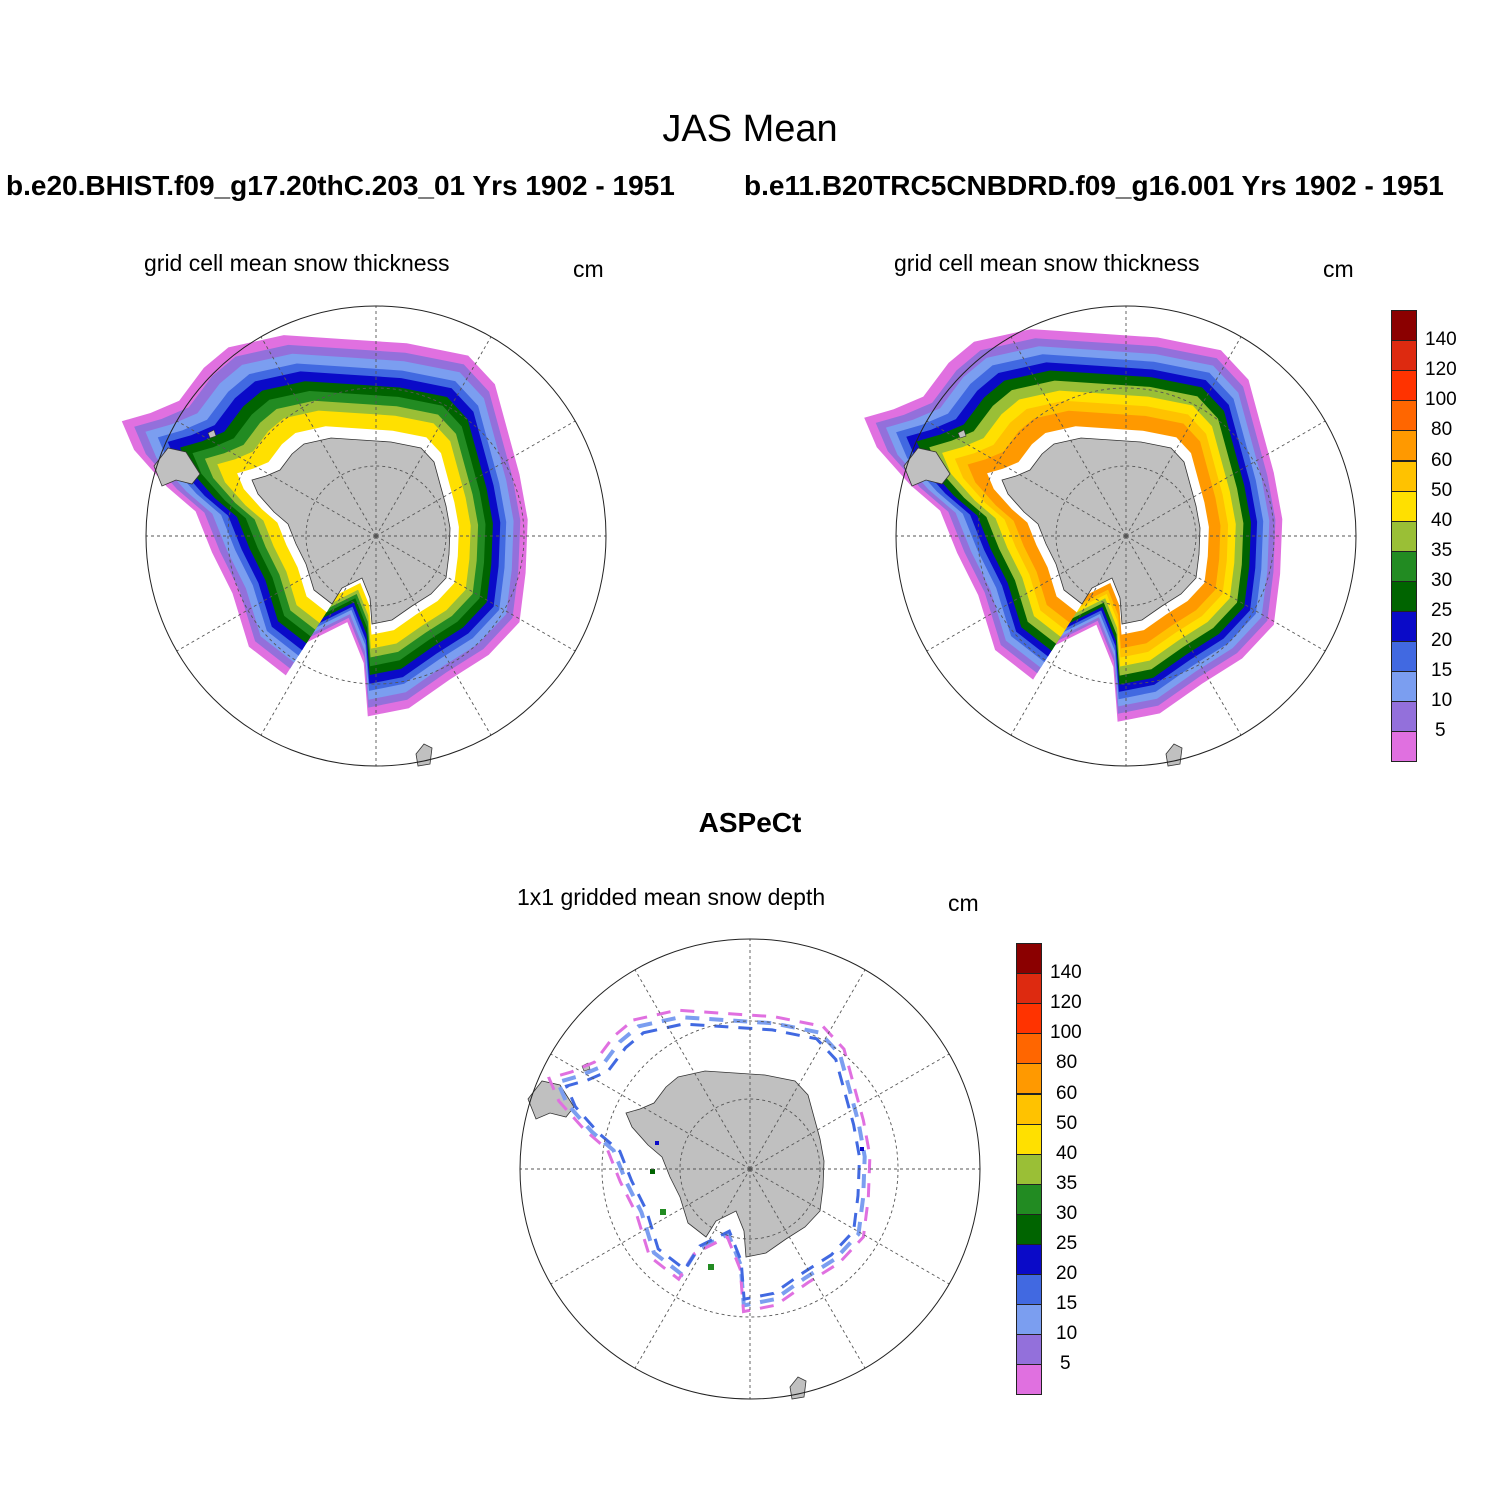 Image resolution: width=1500 pixels, height=1500 pixels. I want to click on left-polar-map, so click(364, 536).